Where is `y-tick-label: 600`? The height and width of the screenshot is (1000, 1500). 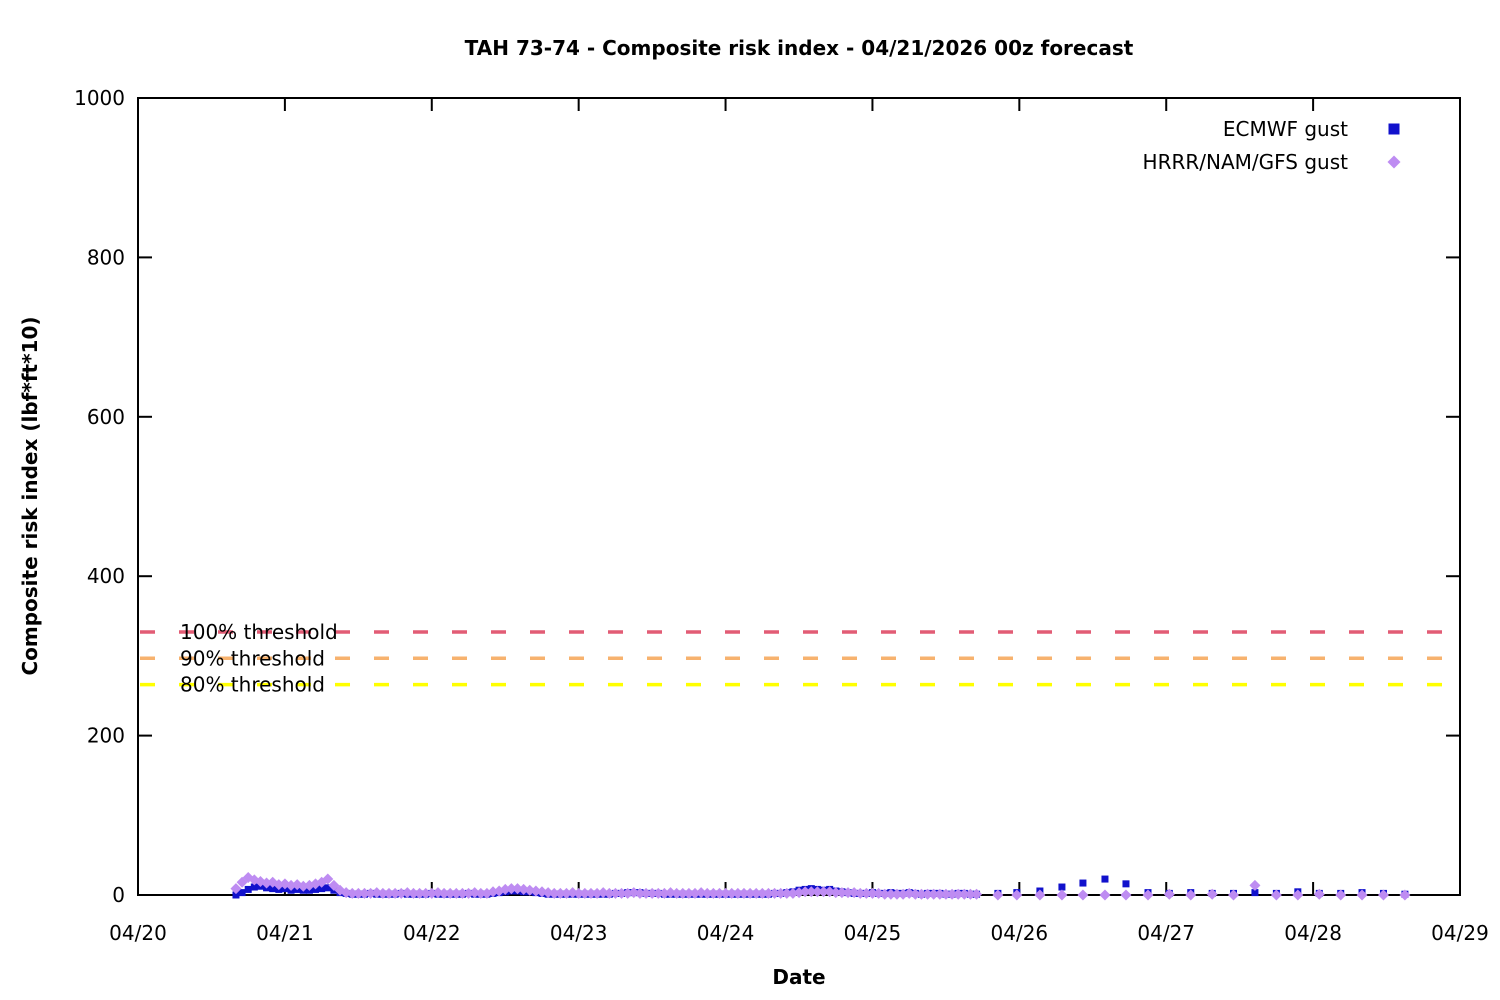
y-tick-label: 600 is located at coordinates (106, 417).